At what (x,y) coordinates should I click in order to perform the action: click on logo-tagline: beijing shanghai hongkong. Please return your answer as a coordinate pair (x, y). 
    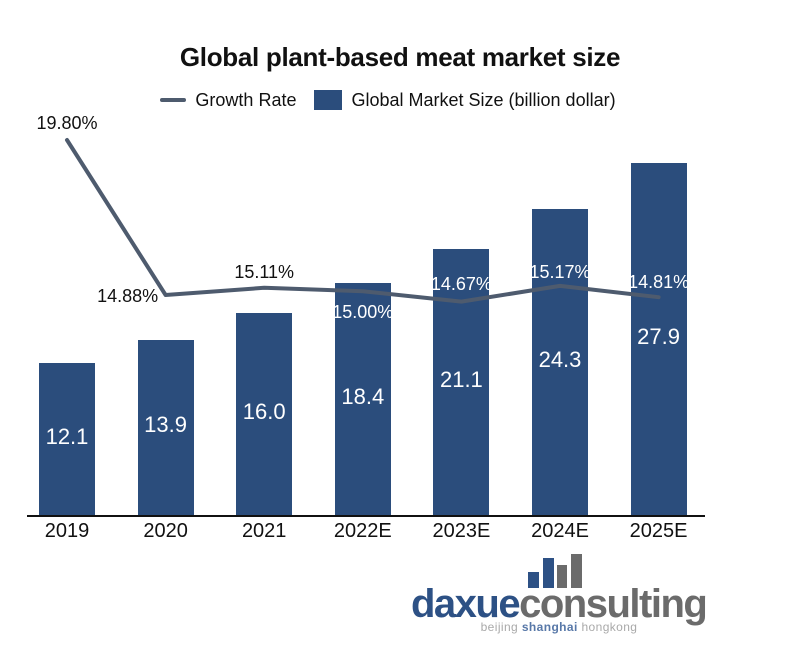
    Looking at the image, I should click on (559, 627).